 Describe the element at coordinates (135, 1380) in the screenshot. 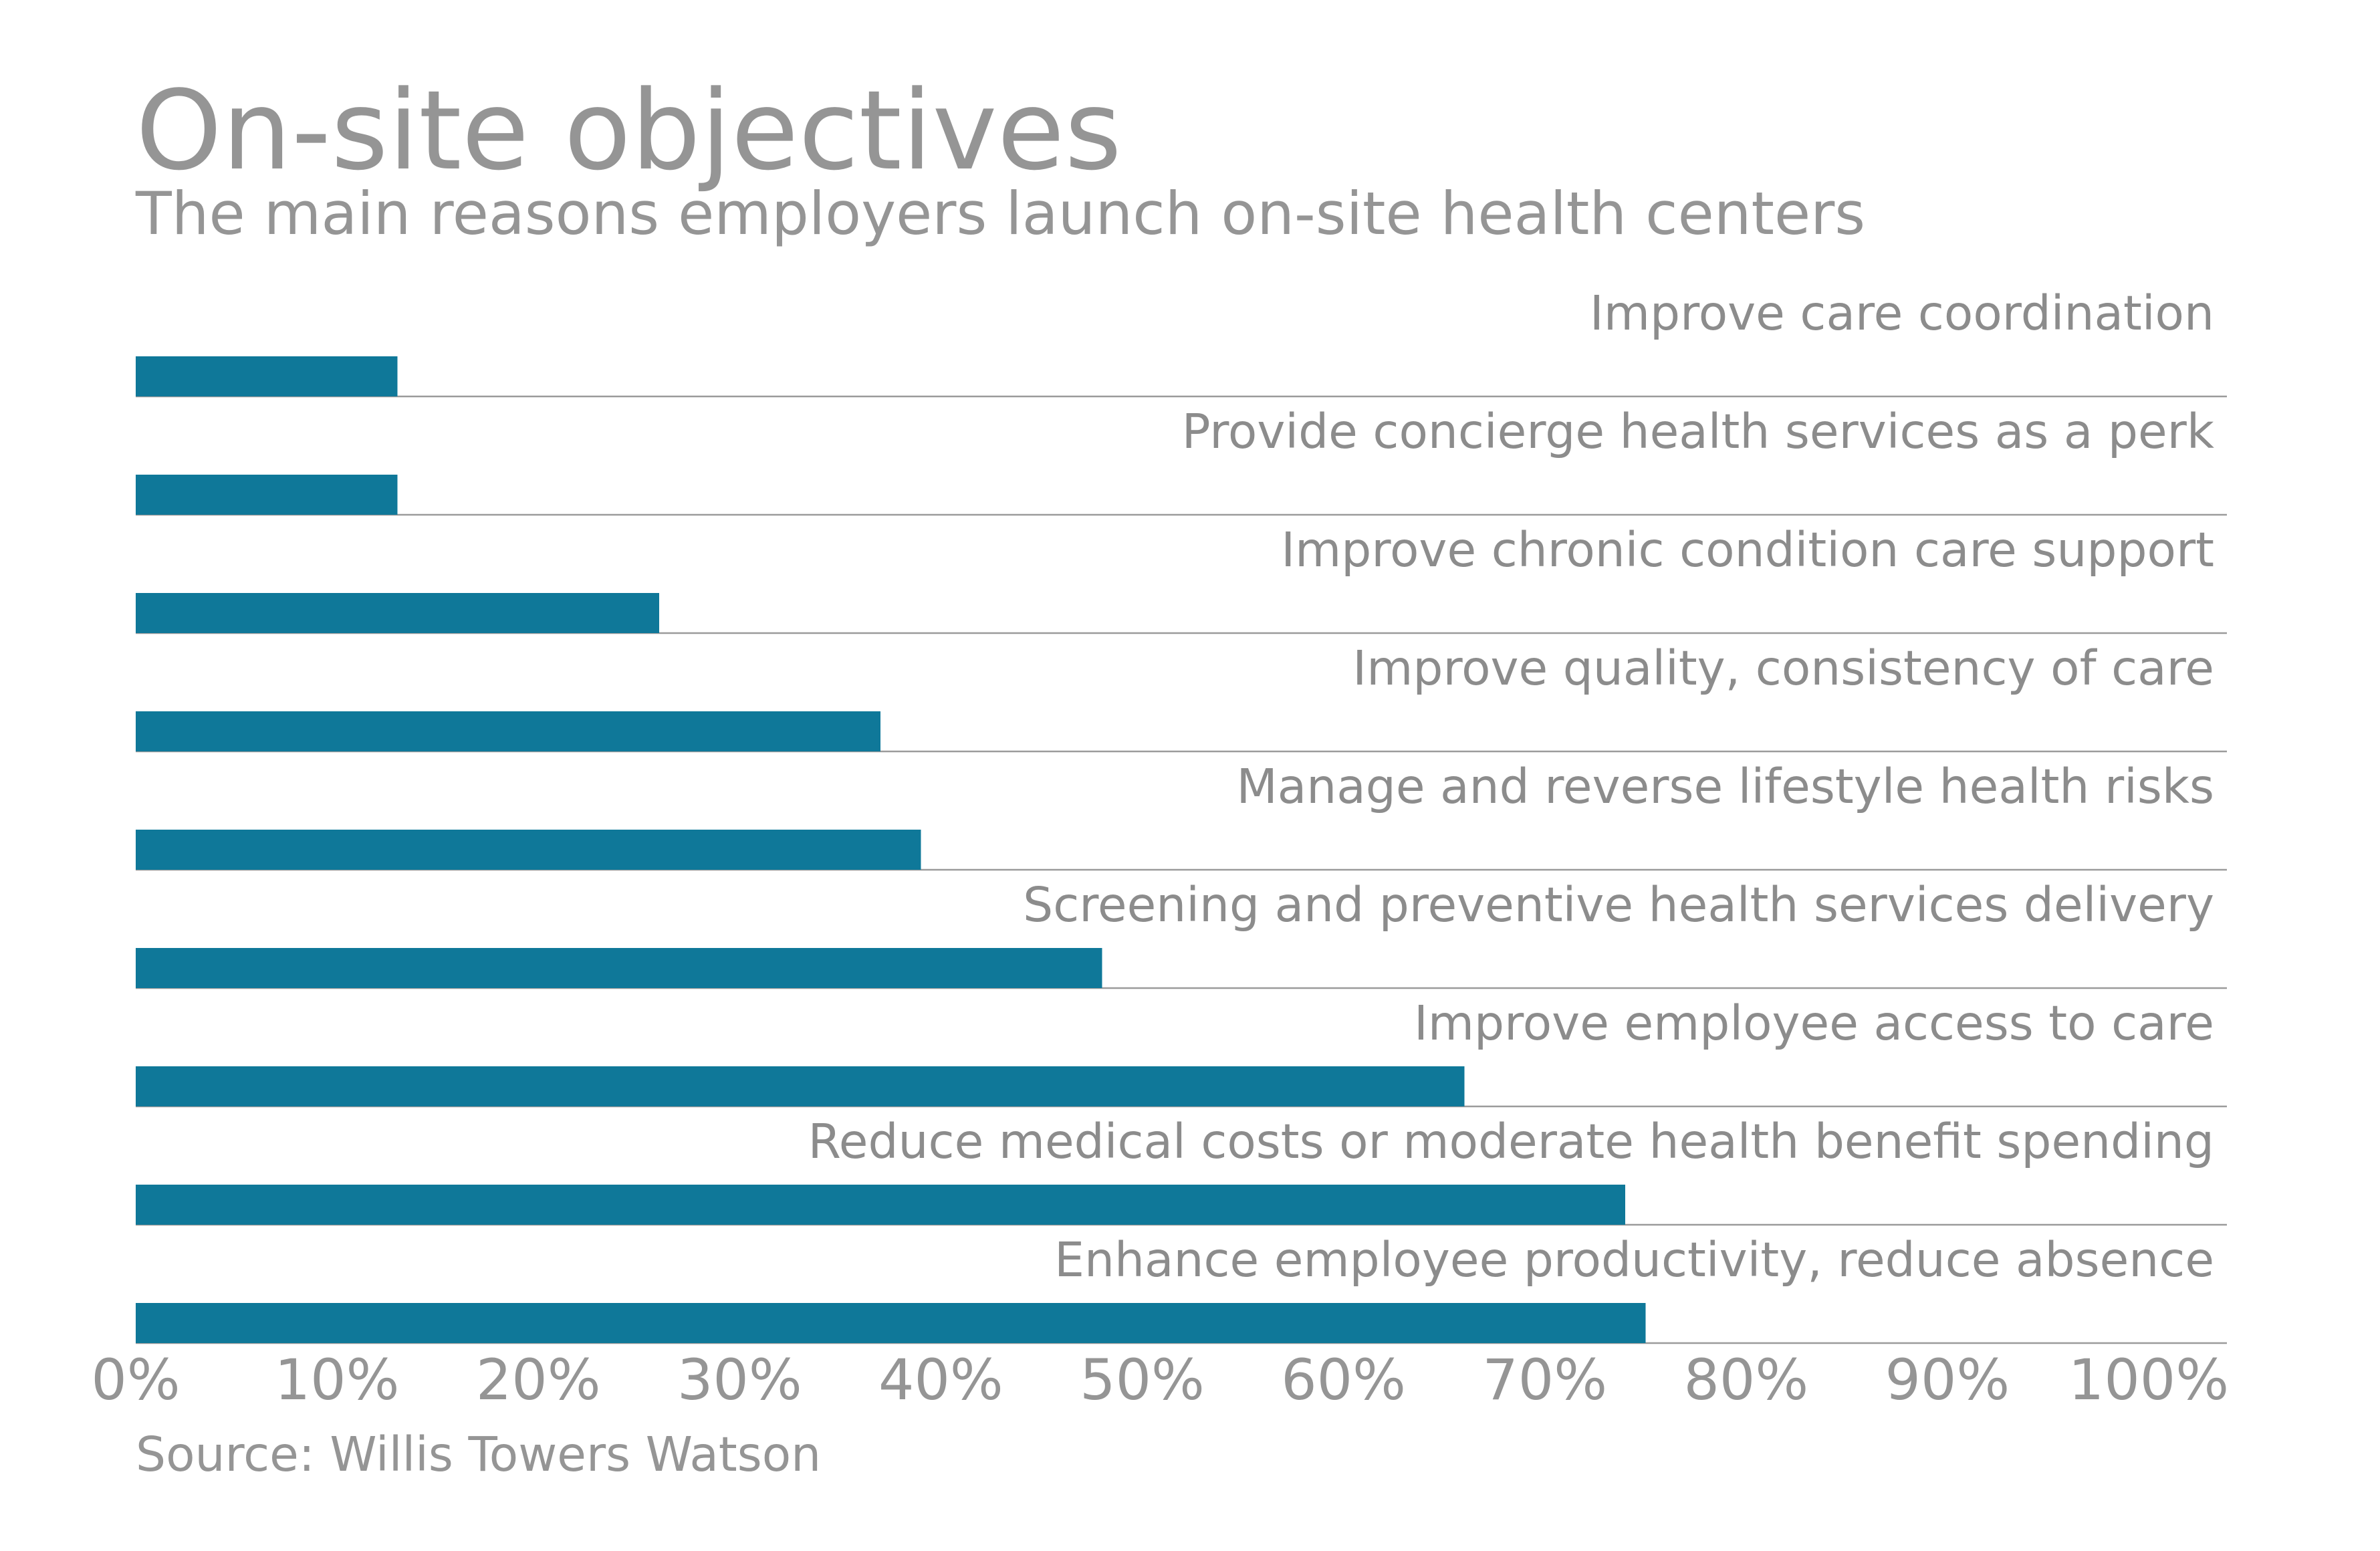

I see `x-tick-label: 0%` at that location.